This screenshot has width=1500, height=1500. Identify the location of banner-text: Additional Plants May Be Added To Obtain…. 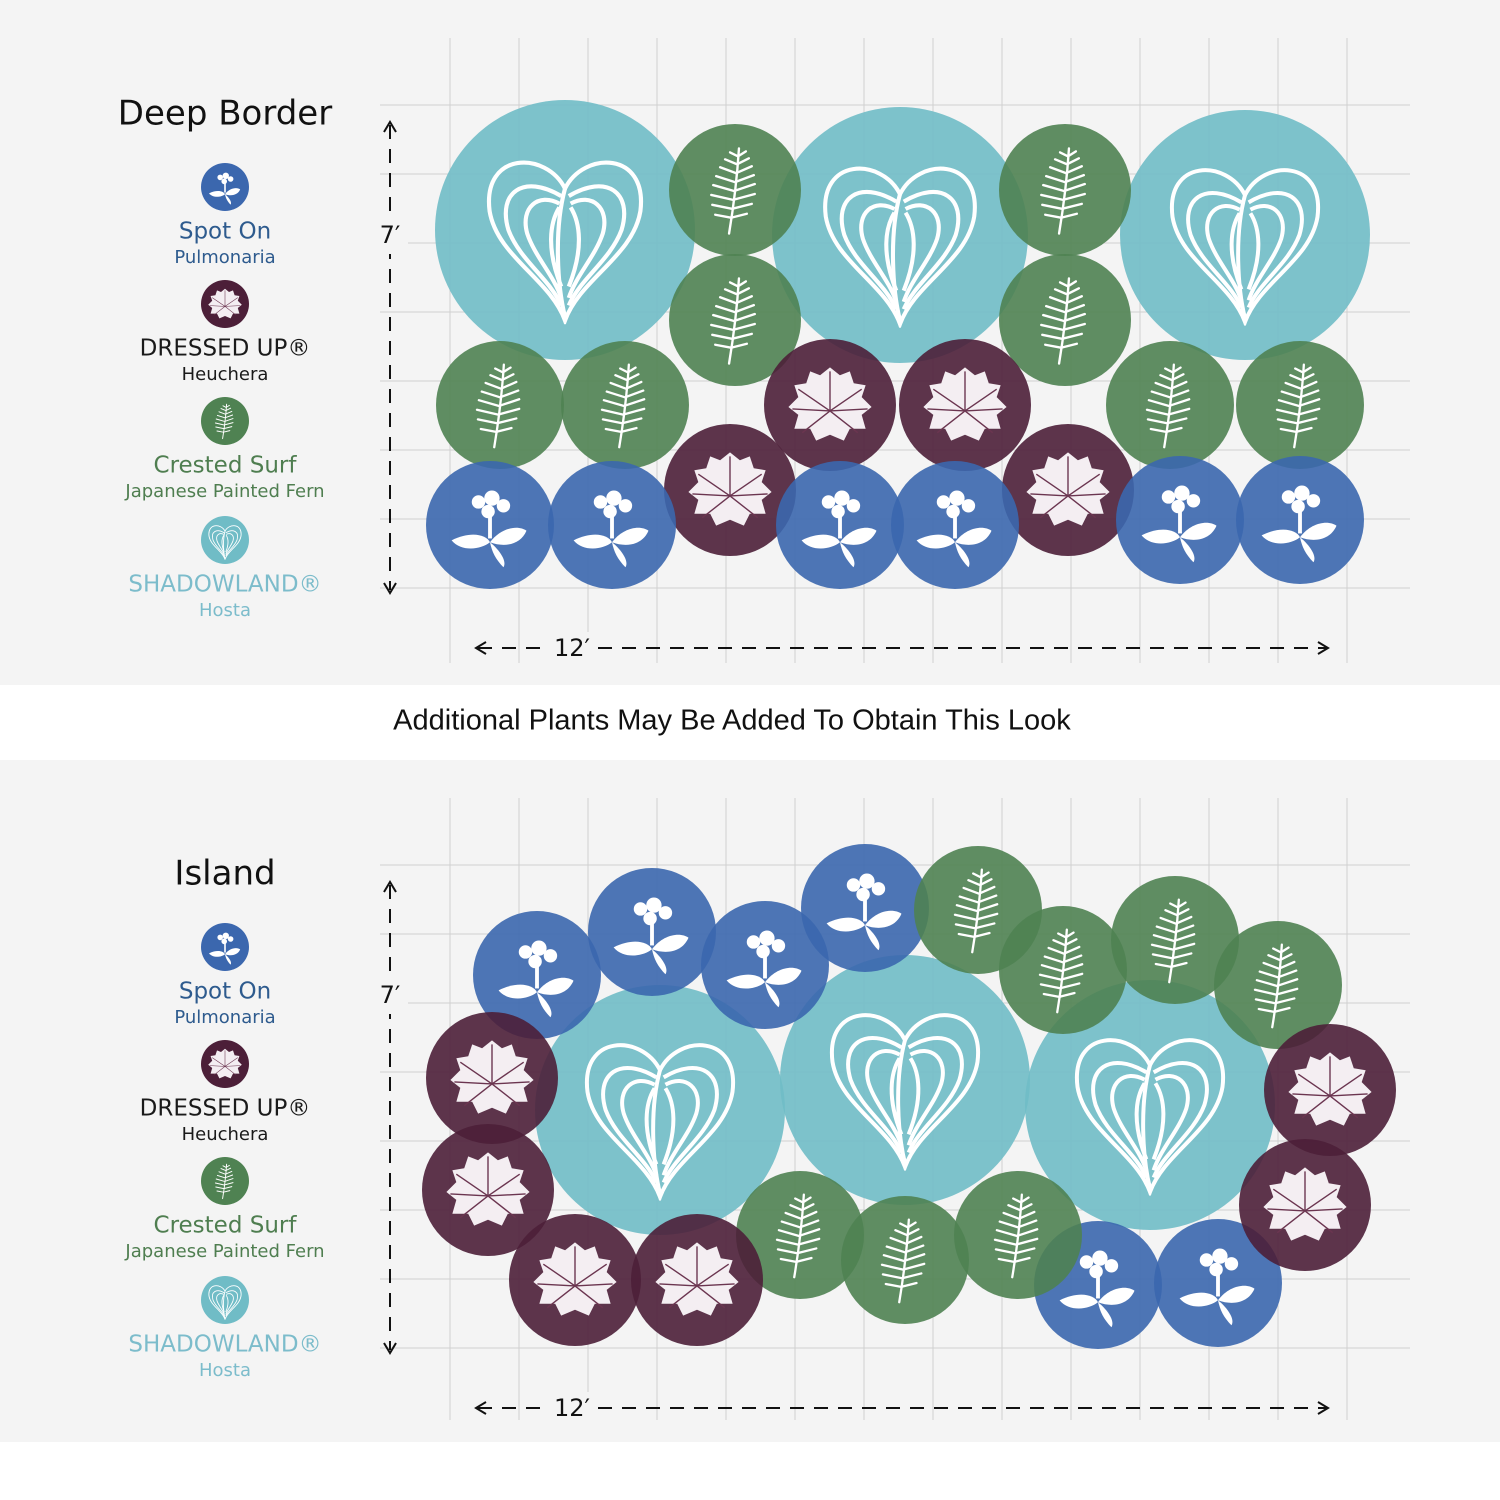
(732, 721).